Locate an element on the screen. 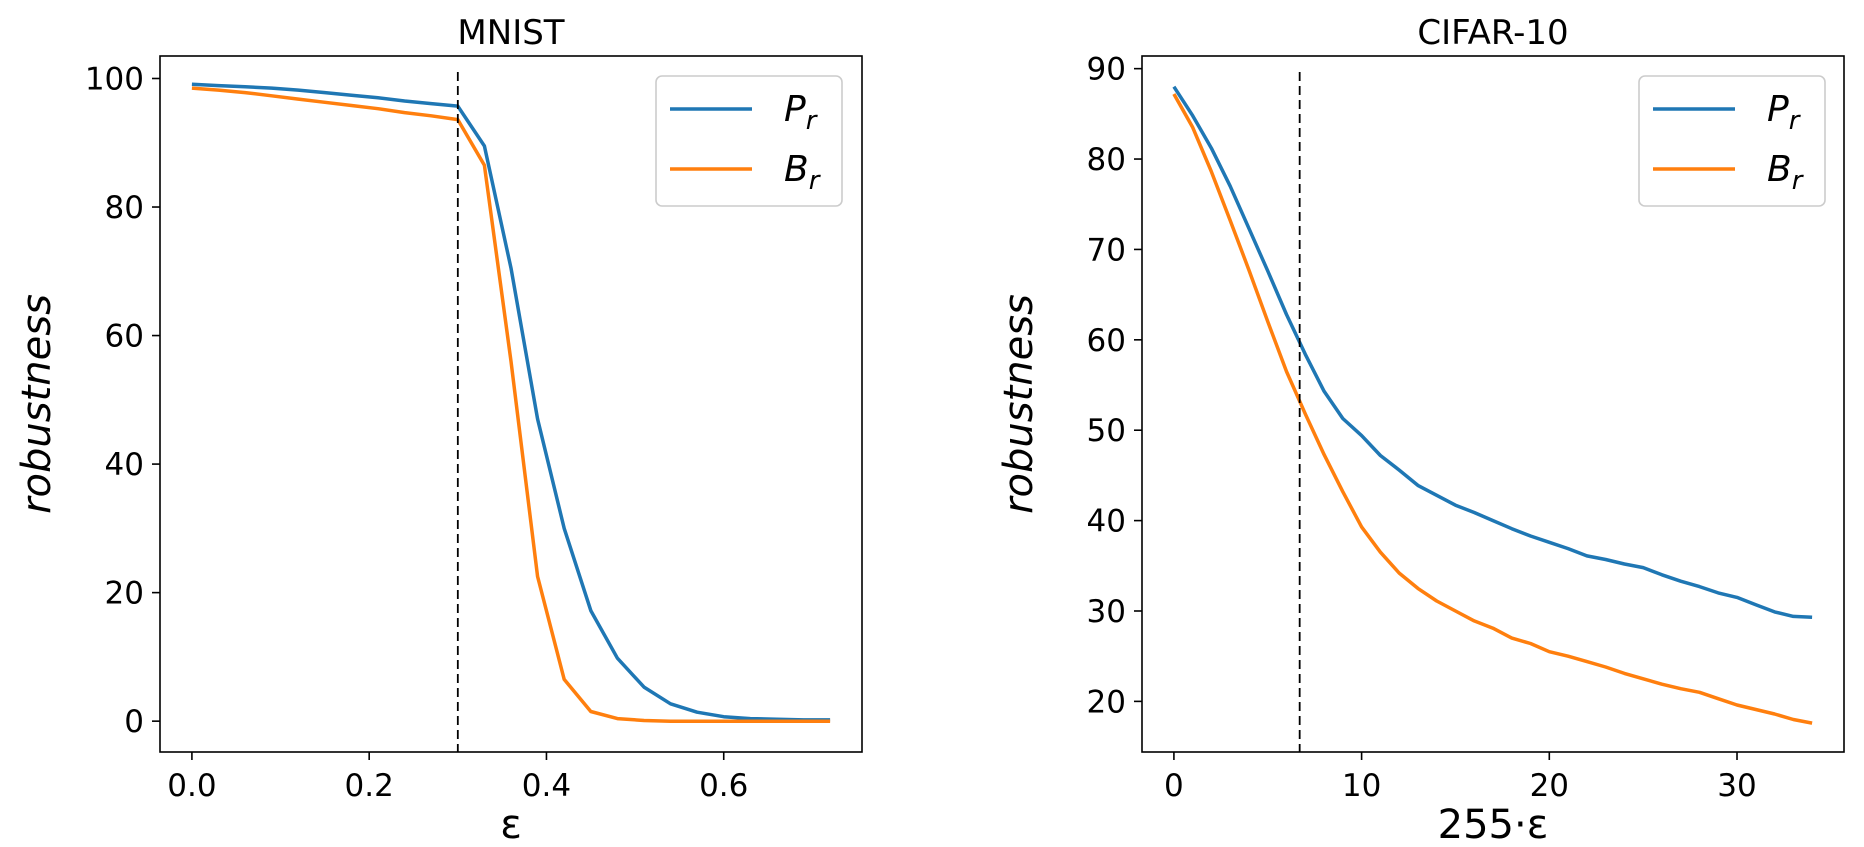 This screenshot has width=1864, height=847. mnist-xtick-label: 0.0 is located at coordinates (191, 786).